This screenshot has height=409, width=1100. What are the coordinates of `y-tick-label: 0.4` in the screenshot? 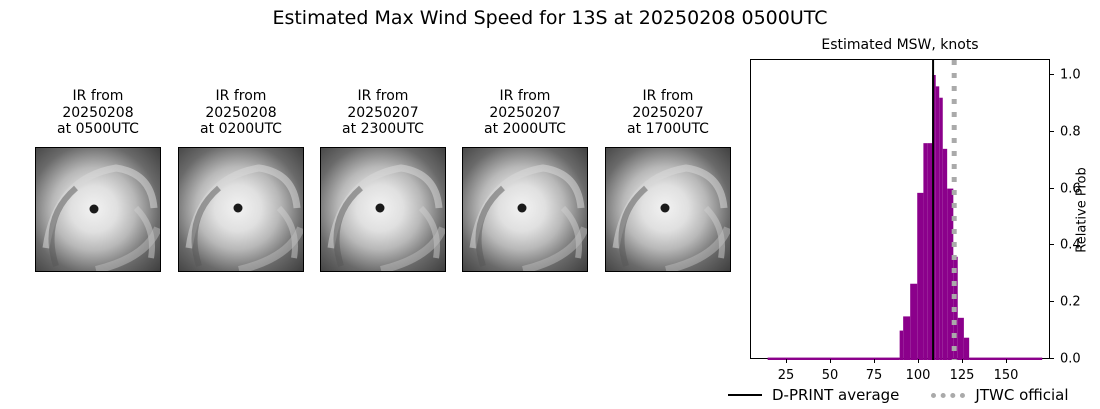 It's located at (1070, 245).